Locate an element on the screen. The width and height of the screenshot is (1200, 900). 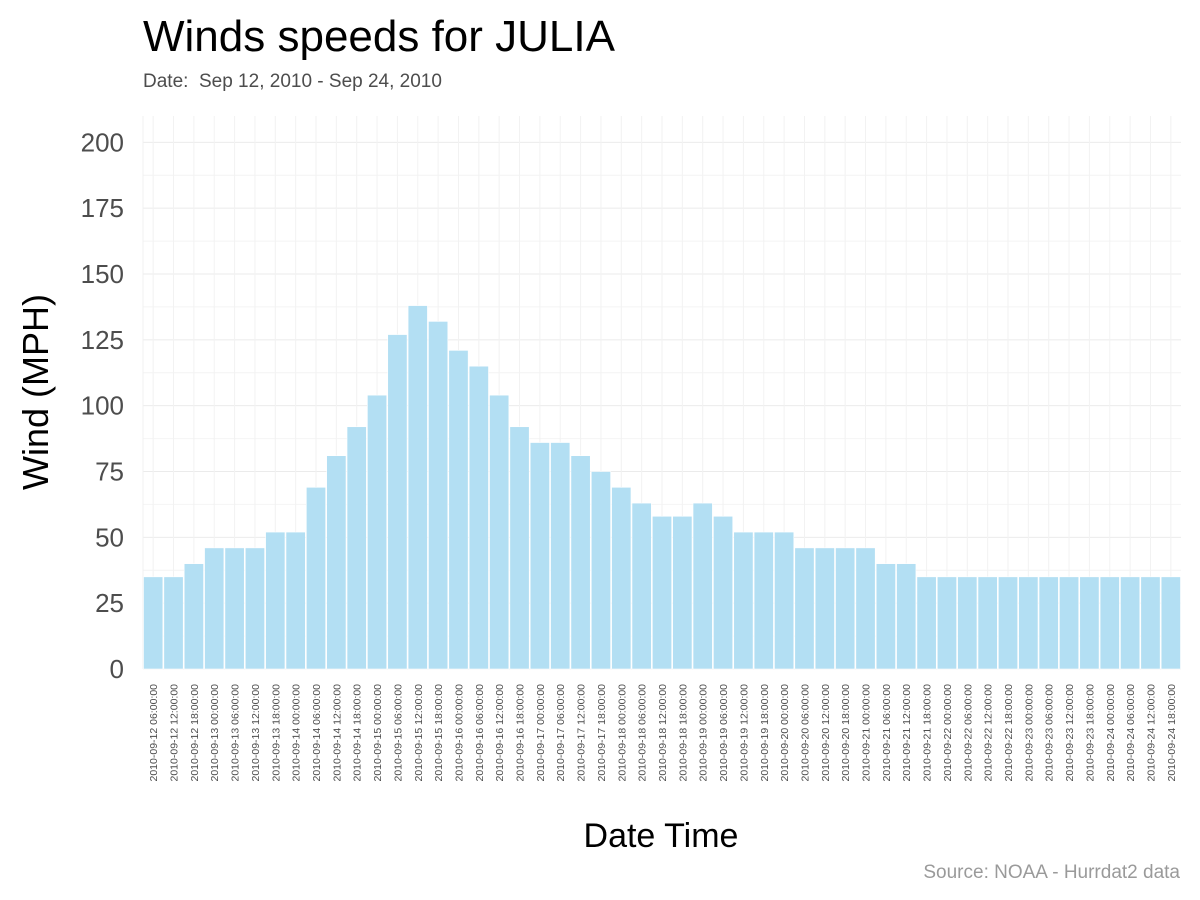
x-tick-label: 2010-09-18 06:00:00 is located at coordinates (643, 733).